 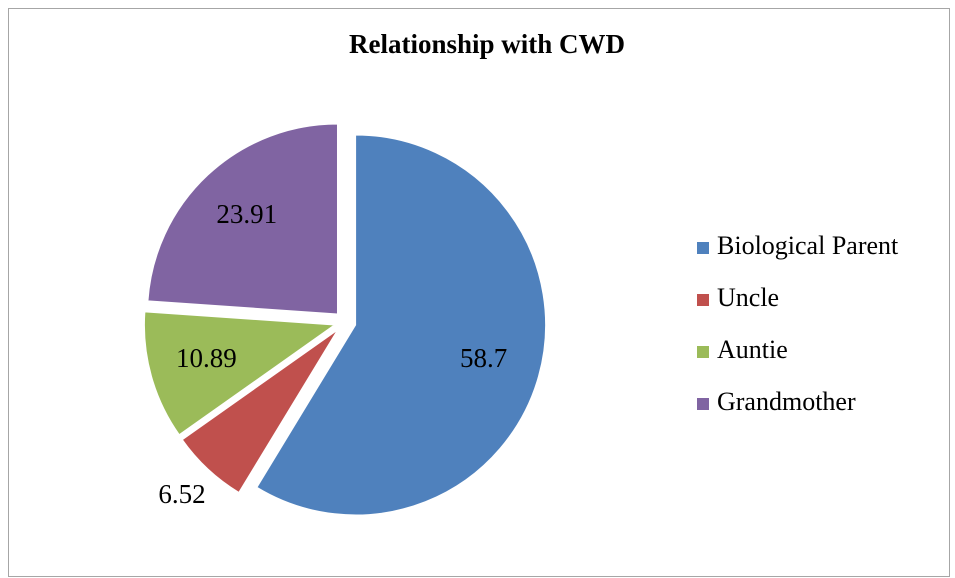 What do you see at coordinates (483, 358) in the screenshot?
I see `data-label: 58.7` at bounding box center [483, 358].